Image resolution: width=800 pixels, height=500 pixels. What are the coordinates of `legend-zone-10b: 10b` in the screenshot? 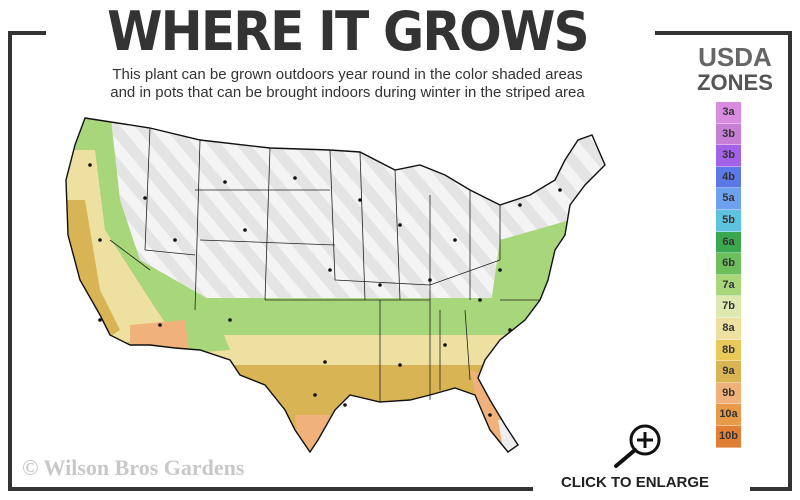 It's located at (728, 436).